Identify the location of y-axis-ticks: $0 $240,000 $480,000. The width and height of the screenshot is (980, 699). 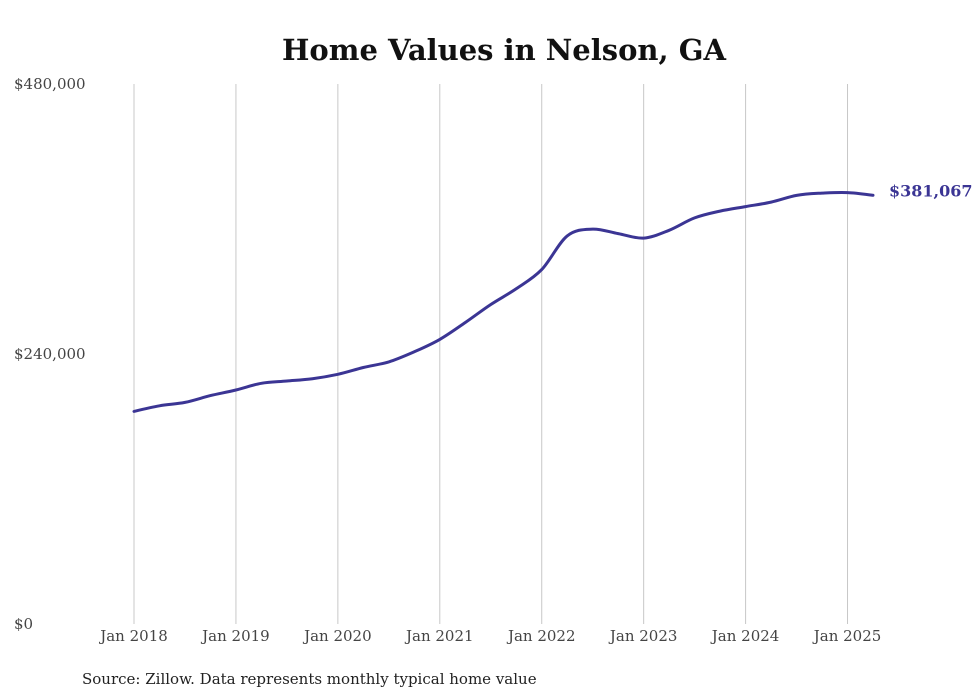
(50, 354).